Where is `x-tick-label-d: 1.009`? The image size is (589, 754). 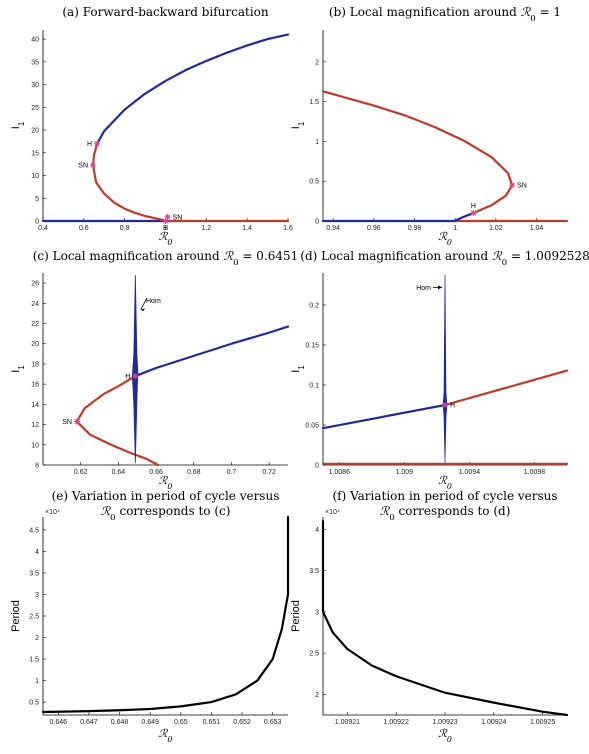 x-tick-label-d: 1.009 is located at coordinates (405, 472).